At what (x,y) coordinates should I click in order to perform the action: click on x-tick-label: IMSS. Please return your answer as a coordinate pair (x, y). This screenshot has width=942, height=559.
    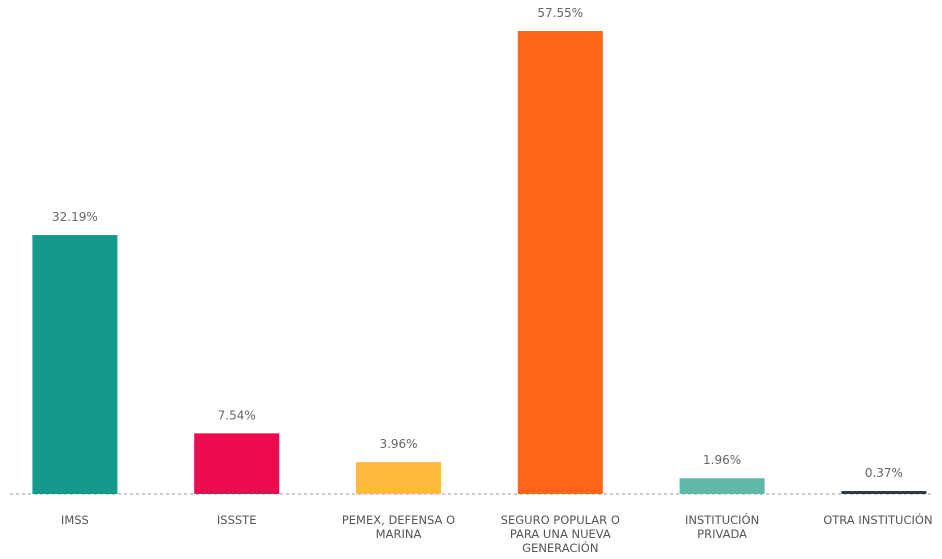
    Looking at the image, I should click on (74, 520).